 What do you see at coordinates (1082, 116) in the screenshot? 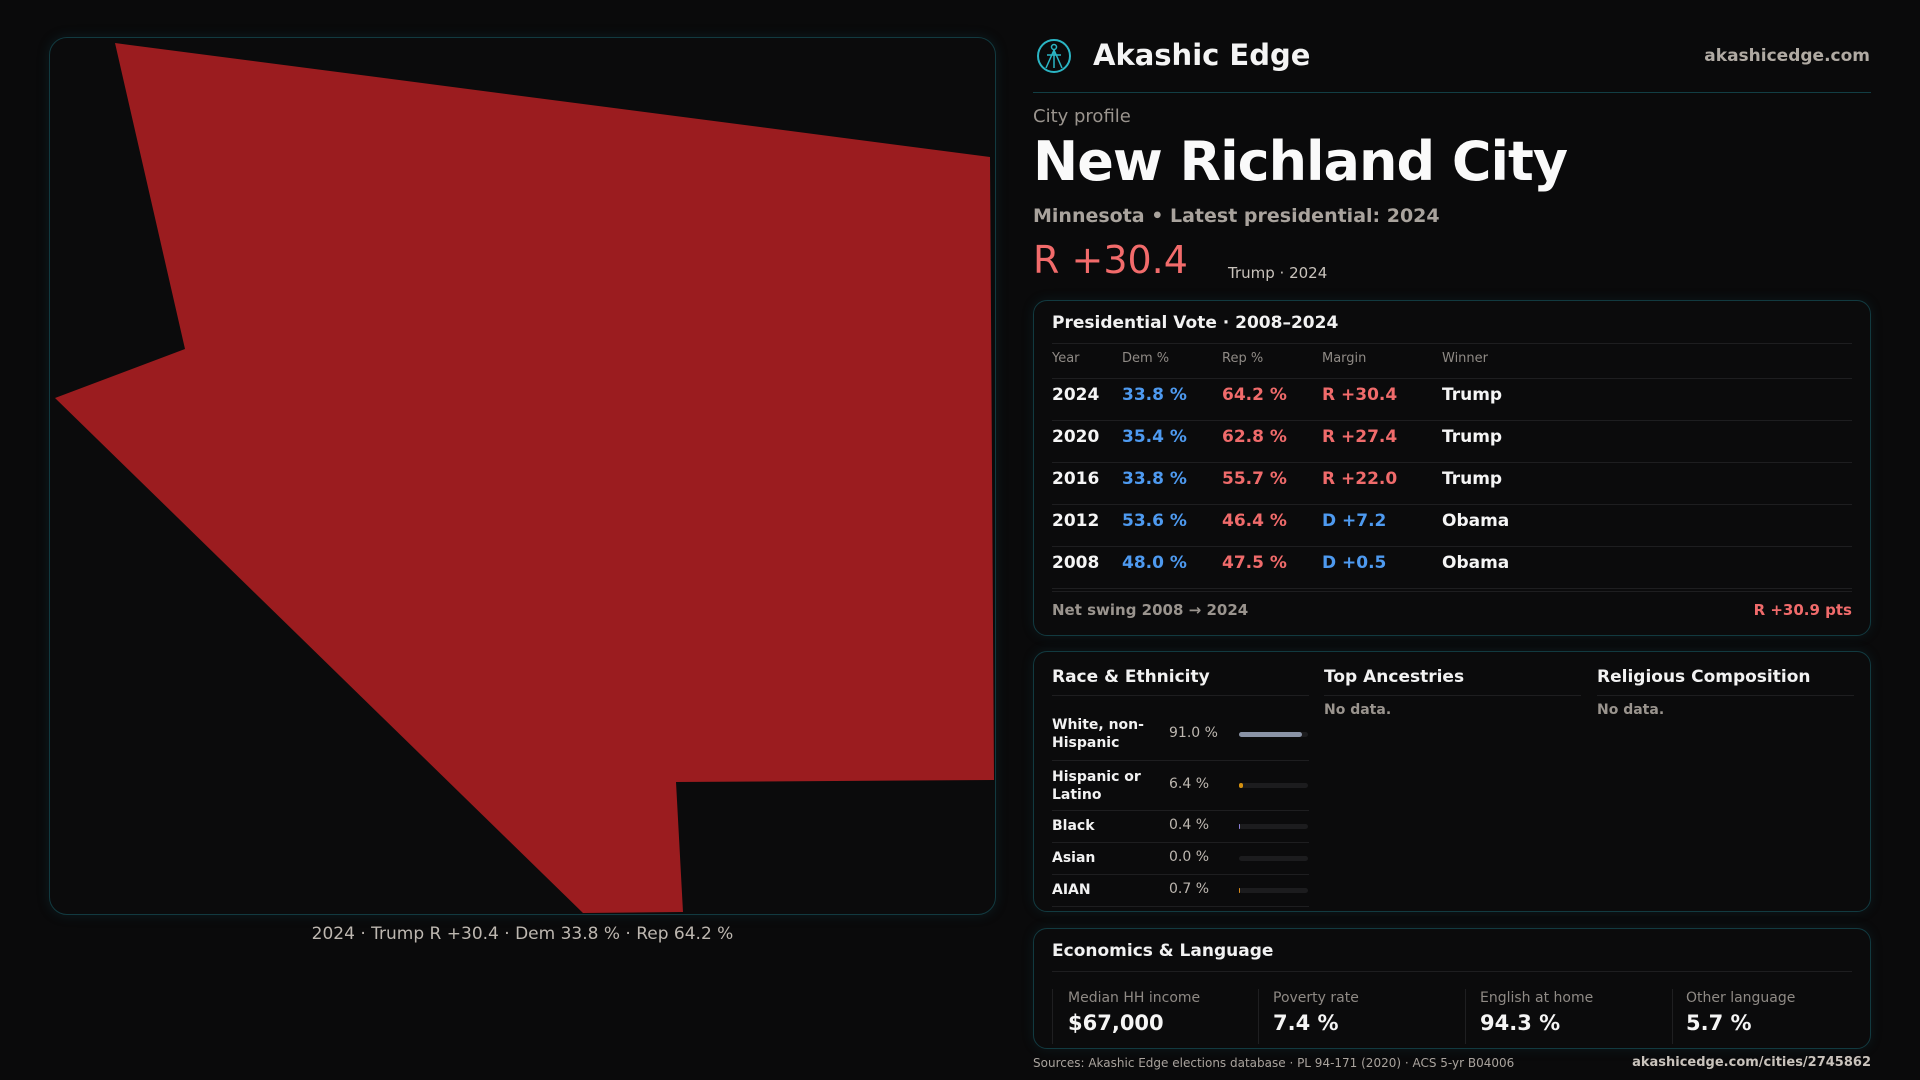
I see `page-eyebrow: City profile` at bounding box center [1082, 116].